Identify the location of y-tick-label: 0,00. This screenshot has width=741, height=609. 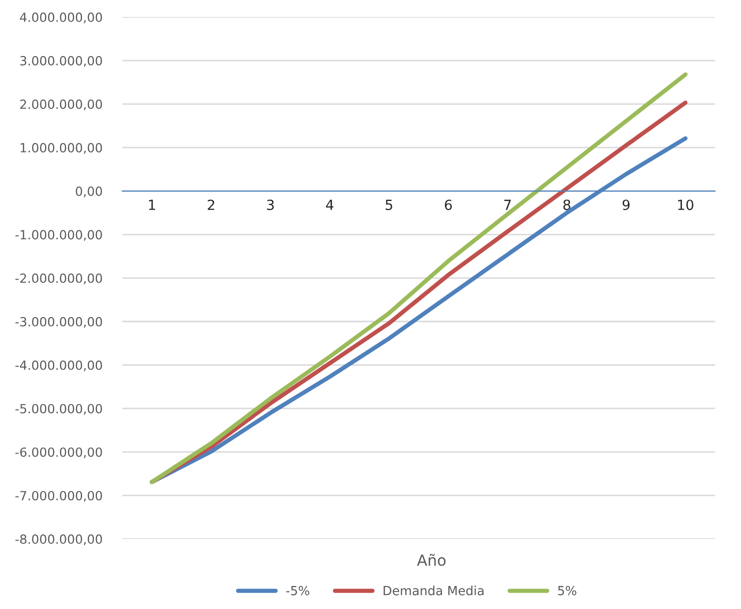
(89, 192).